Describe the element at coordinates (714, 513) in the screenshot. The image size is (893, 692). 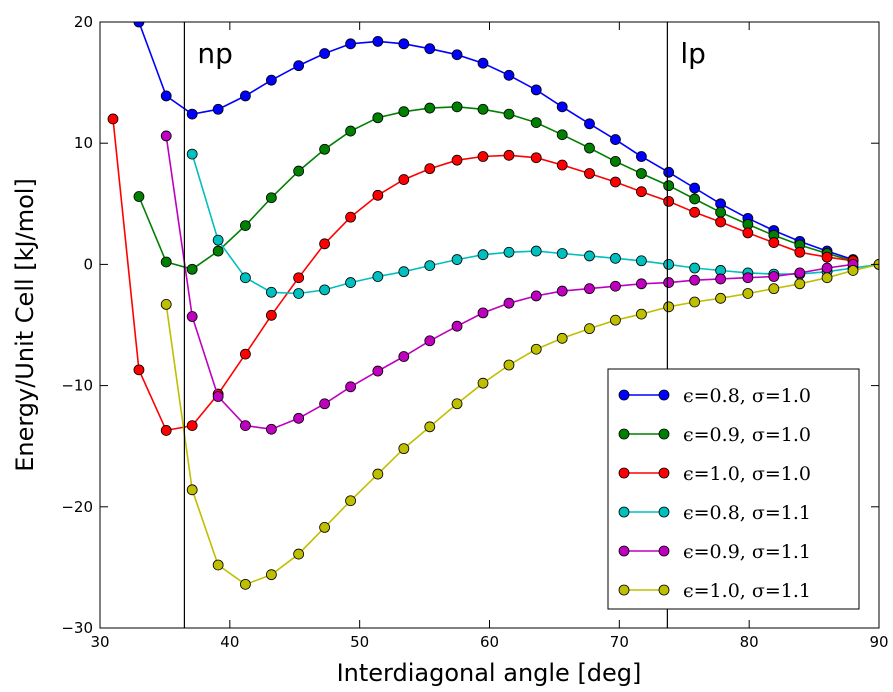
I see `legend-entry: ϵ=0.8, σ=1.1` at that location.